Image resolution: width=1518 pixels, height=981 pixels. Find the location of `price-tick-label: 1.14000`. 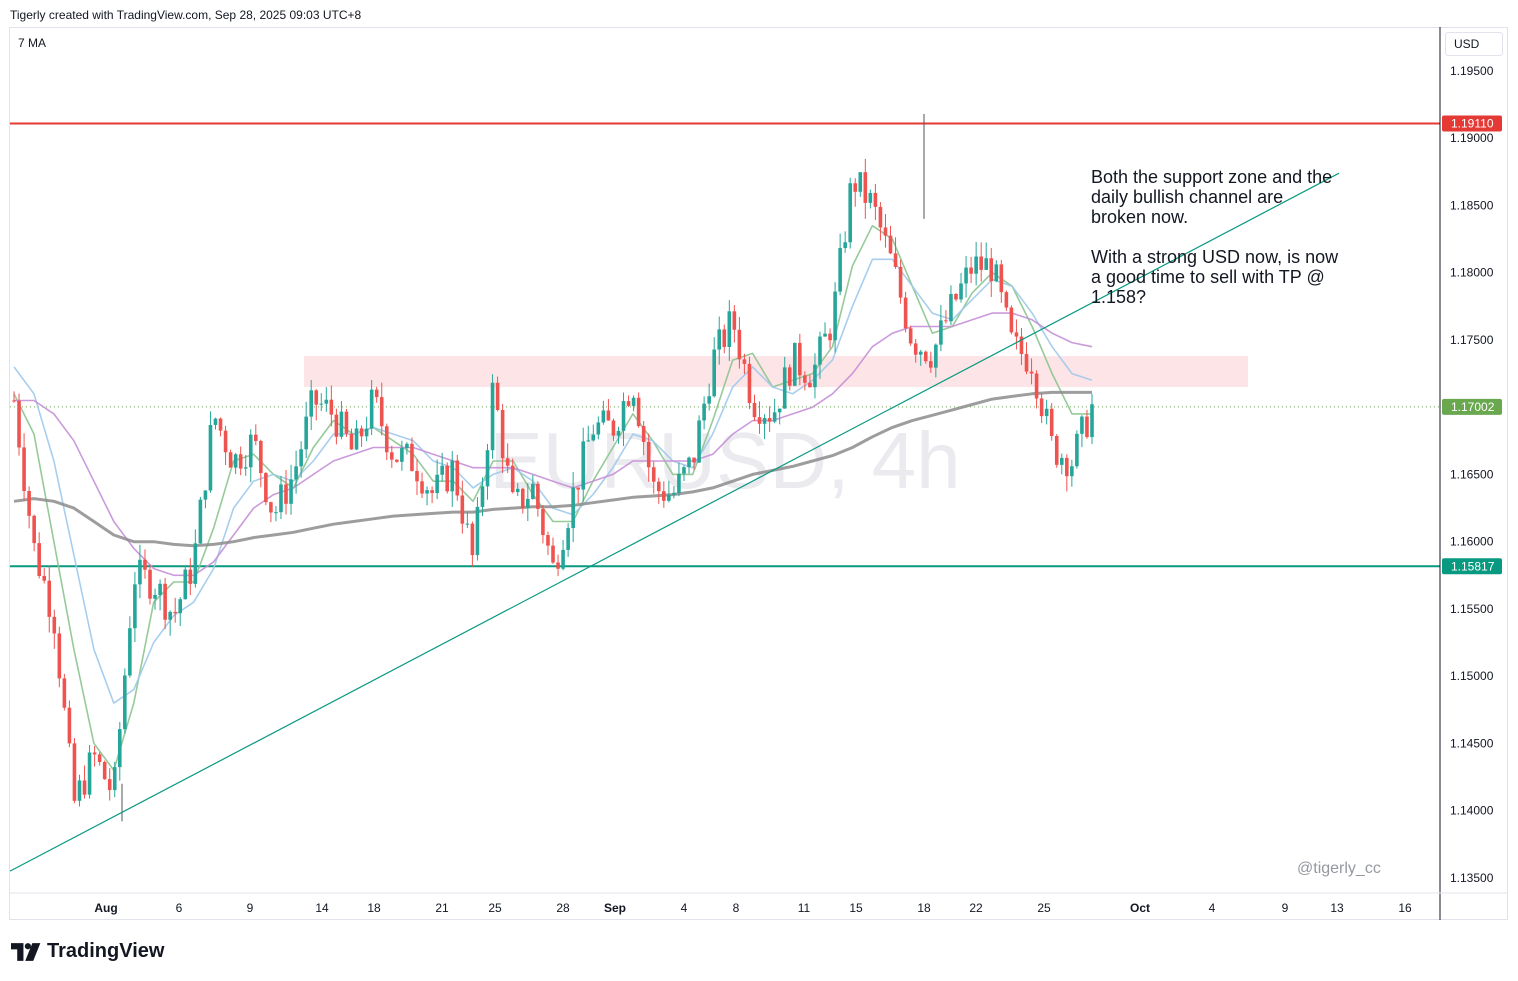

price-tick-label: 1.14000 is located at coordinates (1472, 811).